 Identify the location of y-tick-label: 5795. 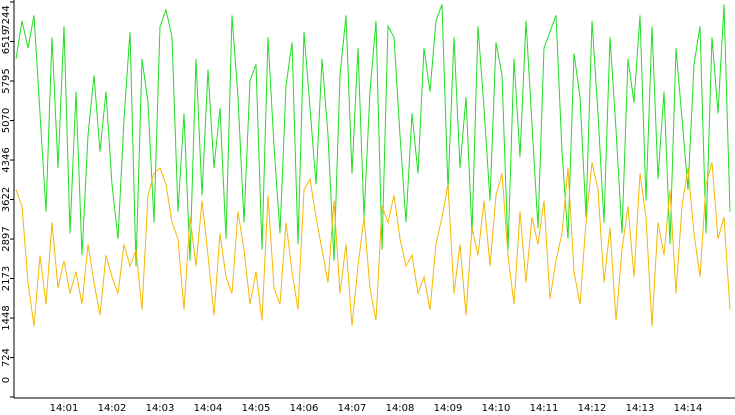
(6, 80).